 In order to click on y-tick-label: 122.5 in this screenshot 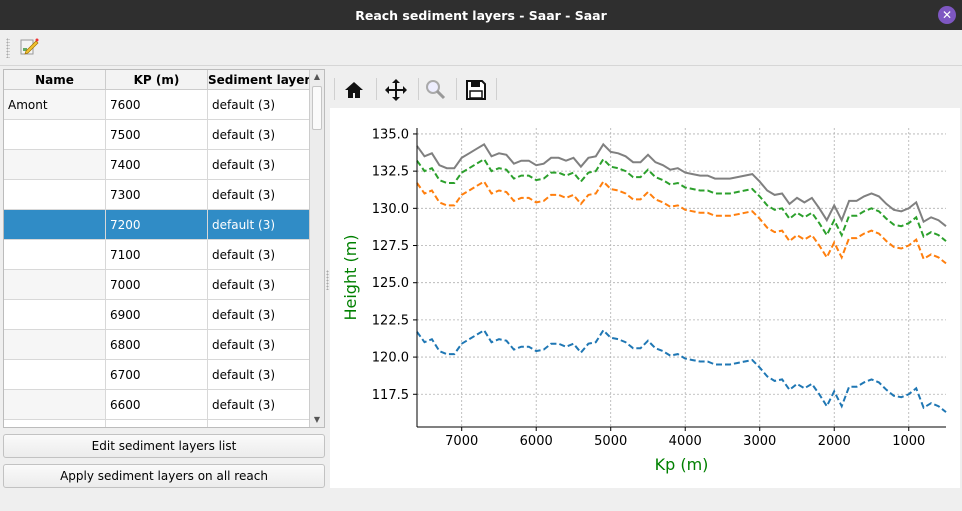, I will do `click(390, 320)`.